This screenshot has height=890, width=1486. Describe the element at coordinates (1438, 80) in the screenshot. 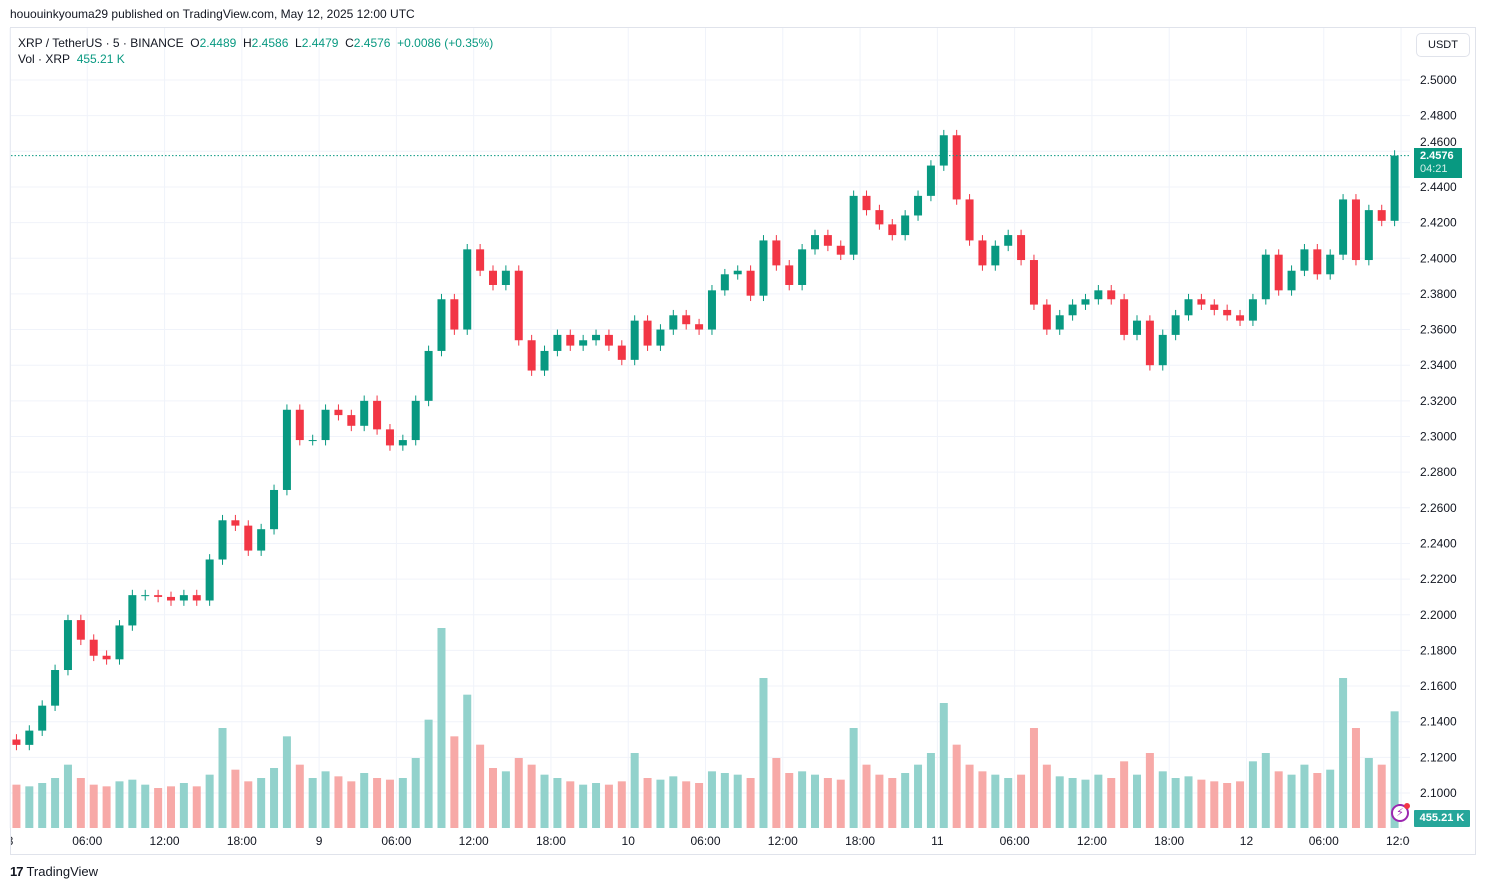

I see `price-tick-label: 2.5000` at that location.